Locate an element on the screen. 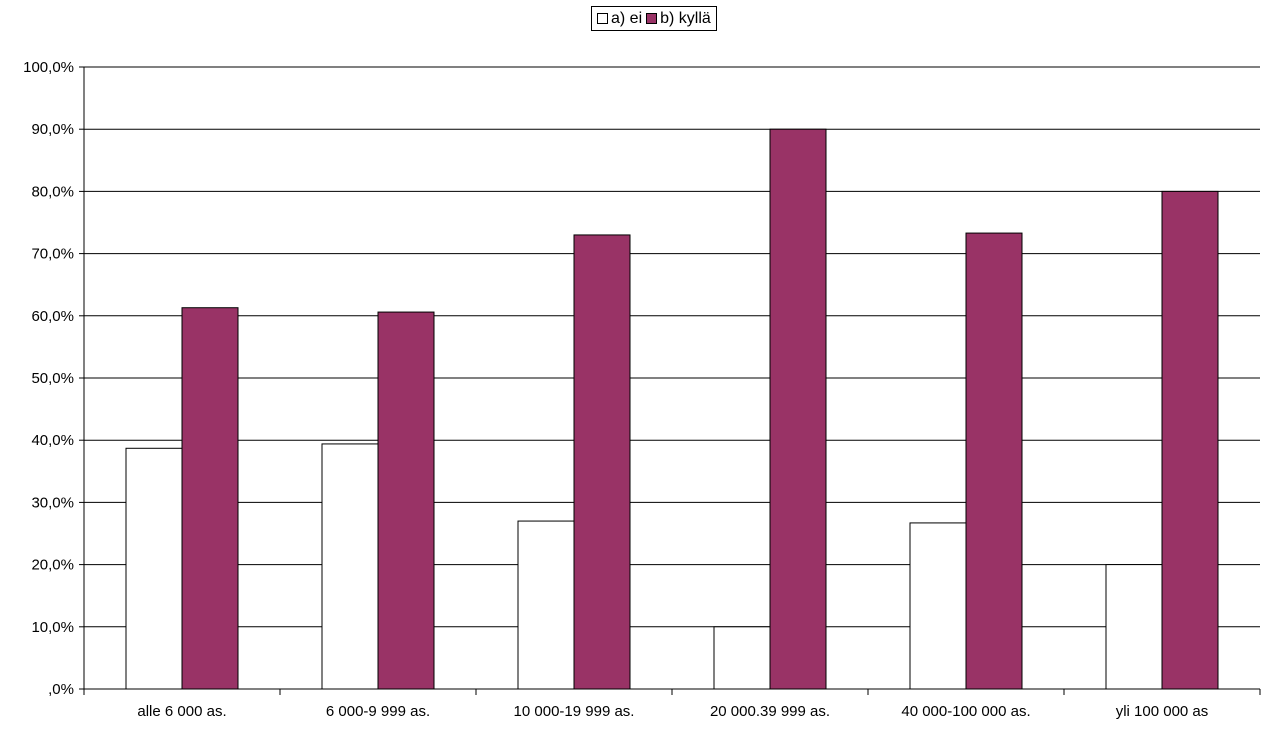 Image resolution: width=1263 pixels, height=729 pixels. legend-label-kylla: b) kyllä is located at coordinates (685, 18).